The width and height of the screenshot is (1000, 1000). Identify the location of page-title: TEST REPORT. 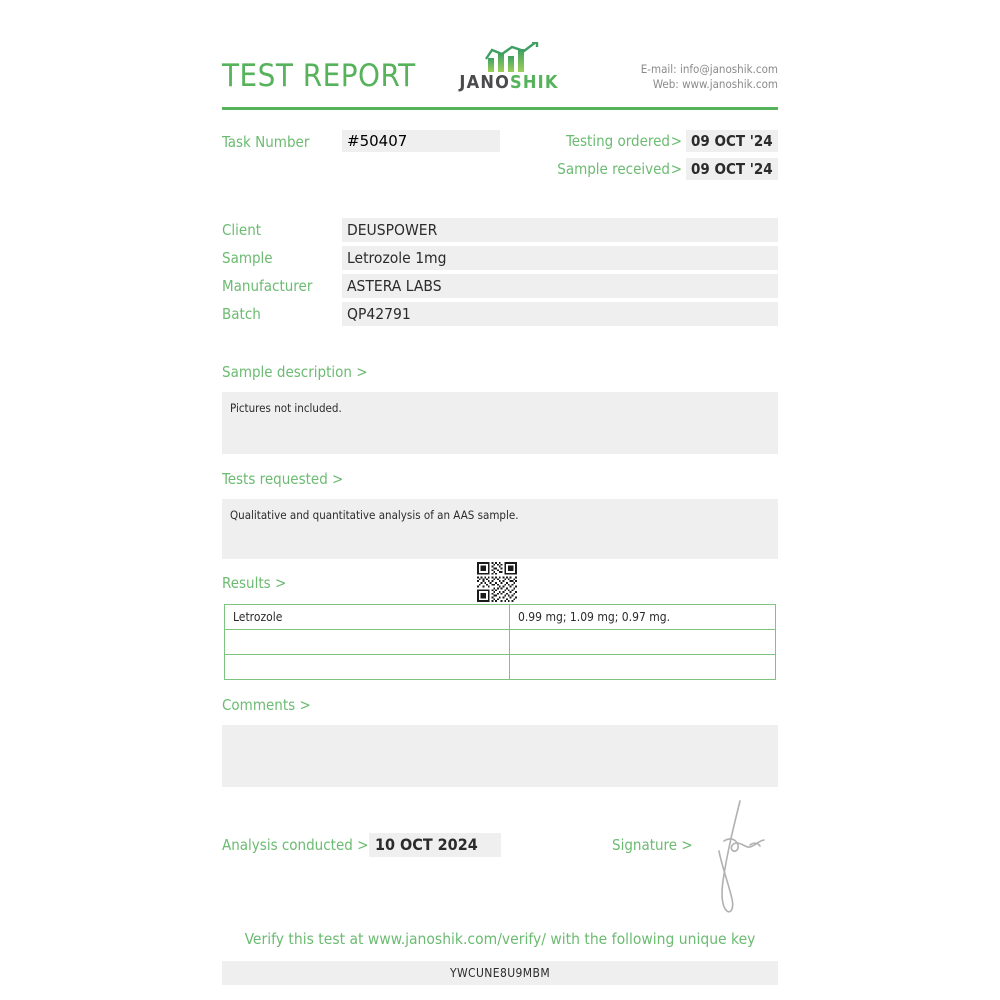
(319, 76).